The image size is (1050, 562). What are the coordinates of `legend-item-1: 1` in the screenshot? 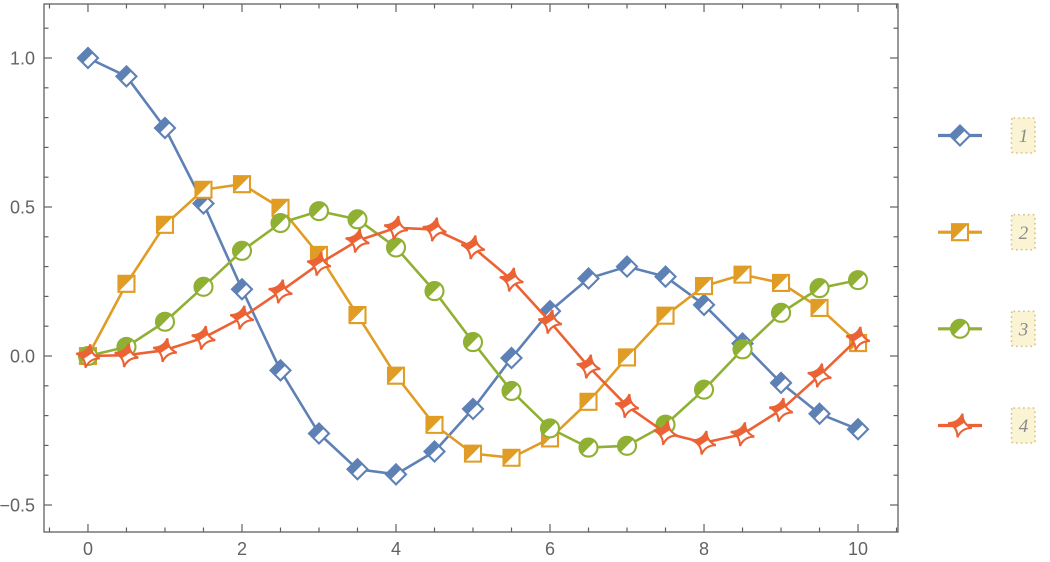 It's located at (987, 135).